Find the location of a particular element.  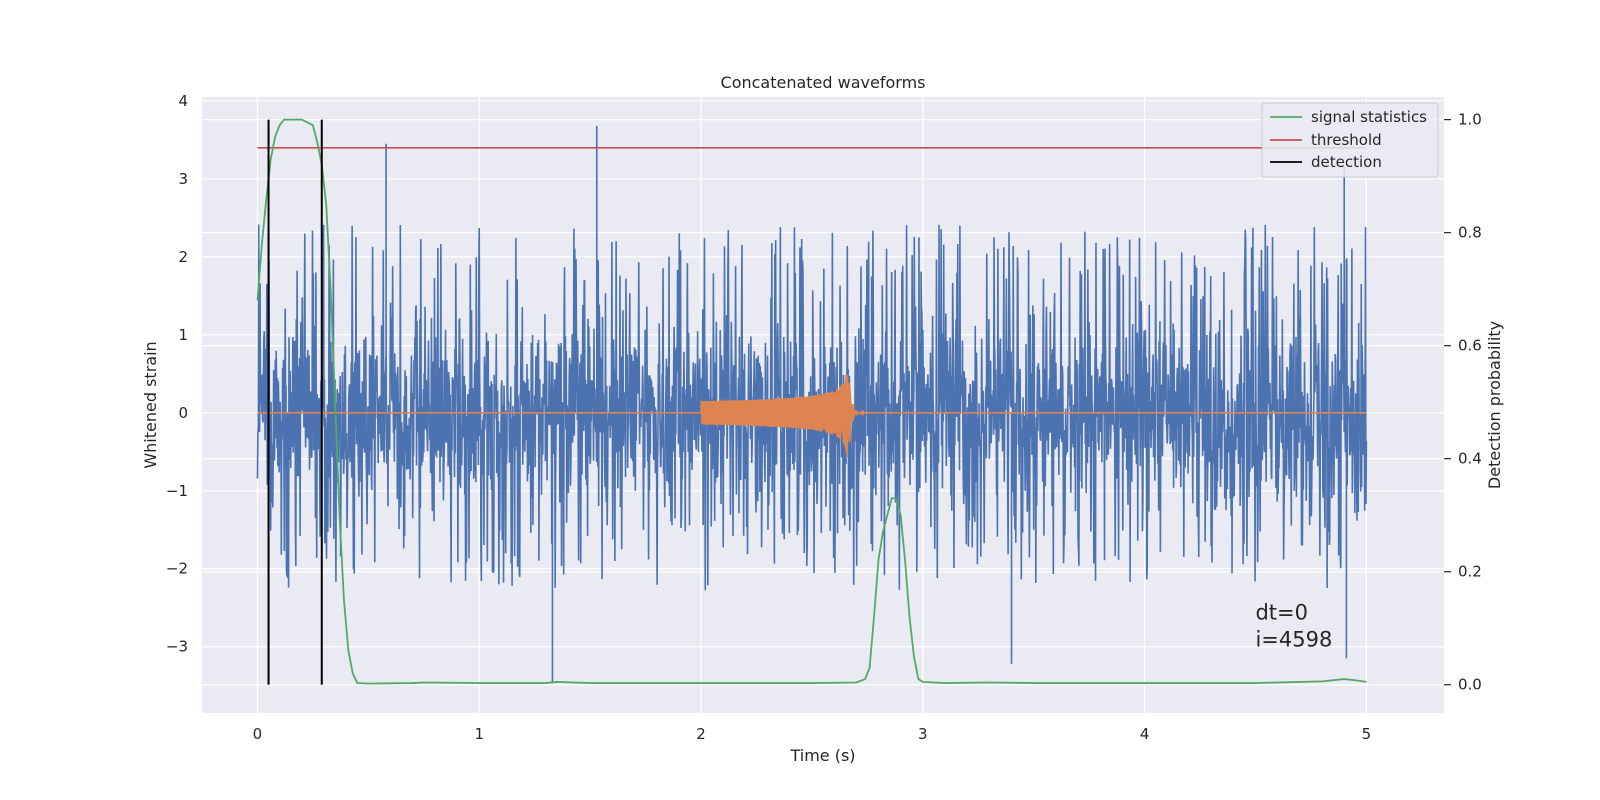

legend: signal statistics threshold detection is located at coordinates (1350, 140).